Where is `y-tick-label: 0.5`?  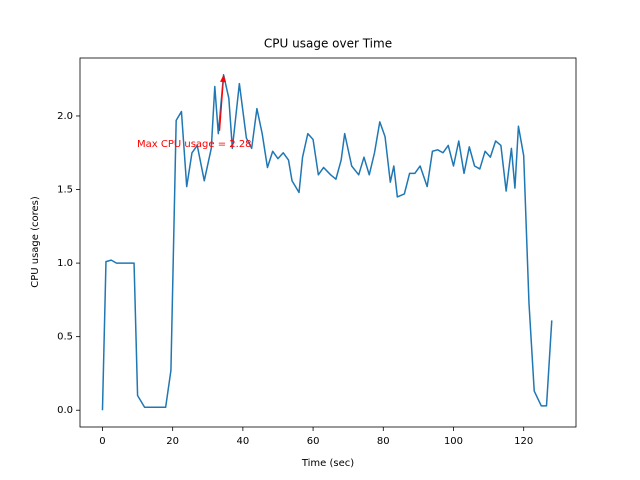 y-tick-label: 0.5 is located at coordinates (65, 337).